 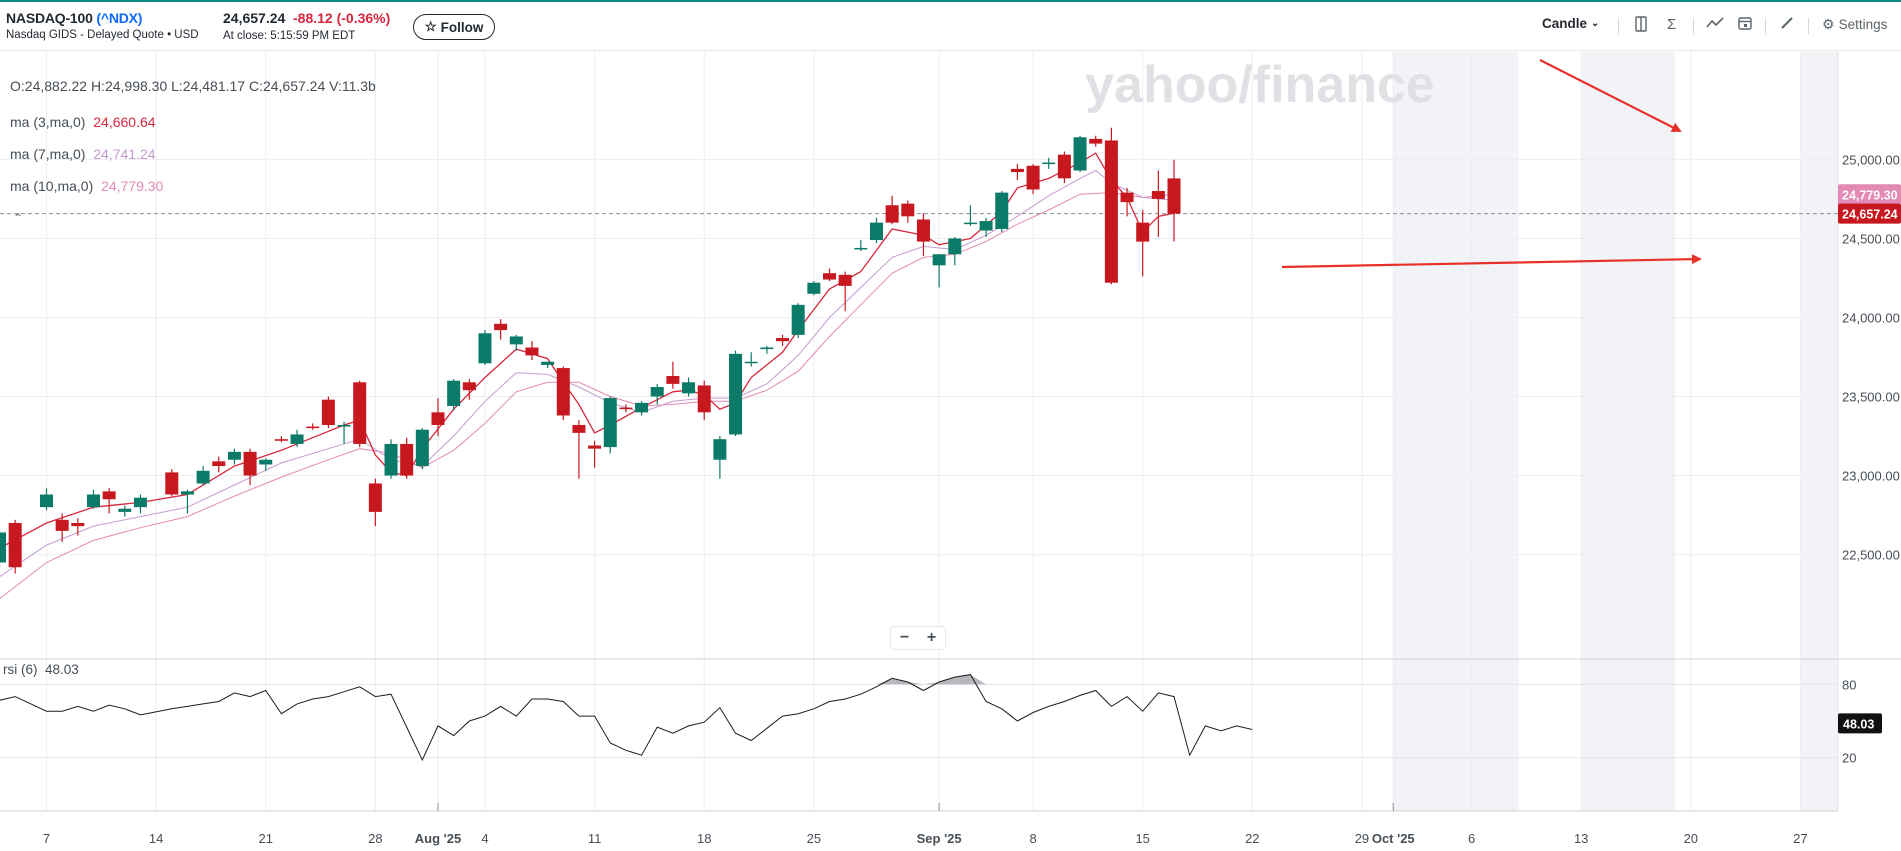 I want to click on draw-pencil-icon, so click(x=1787, y=23).